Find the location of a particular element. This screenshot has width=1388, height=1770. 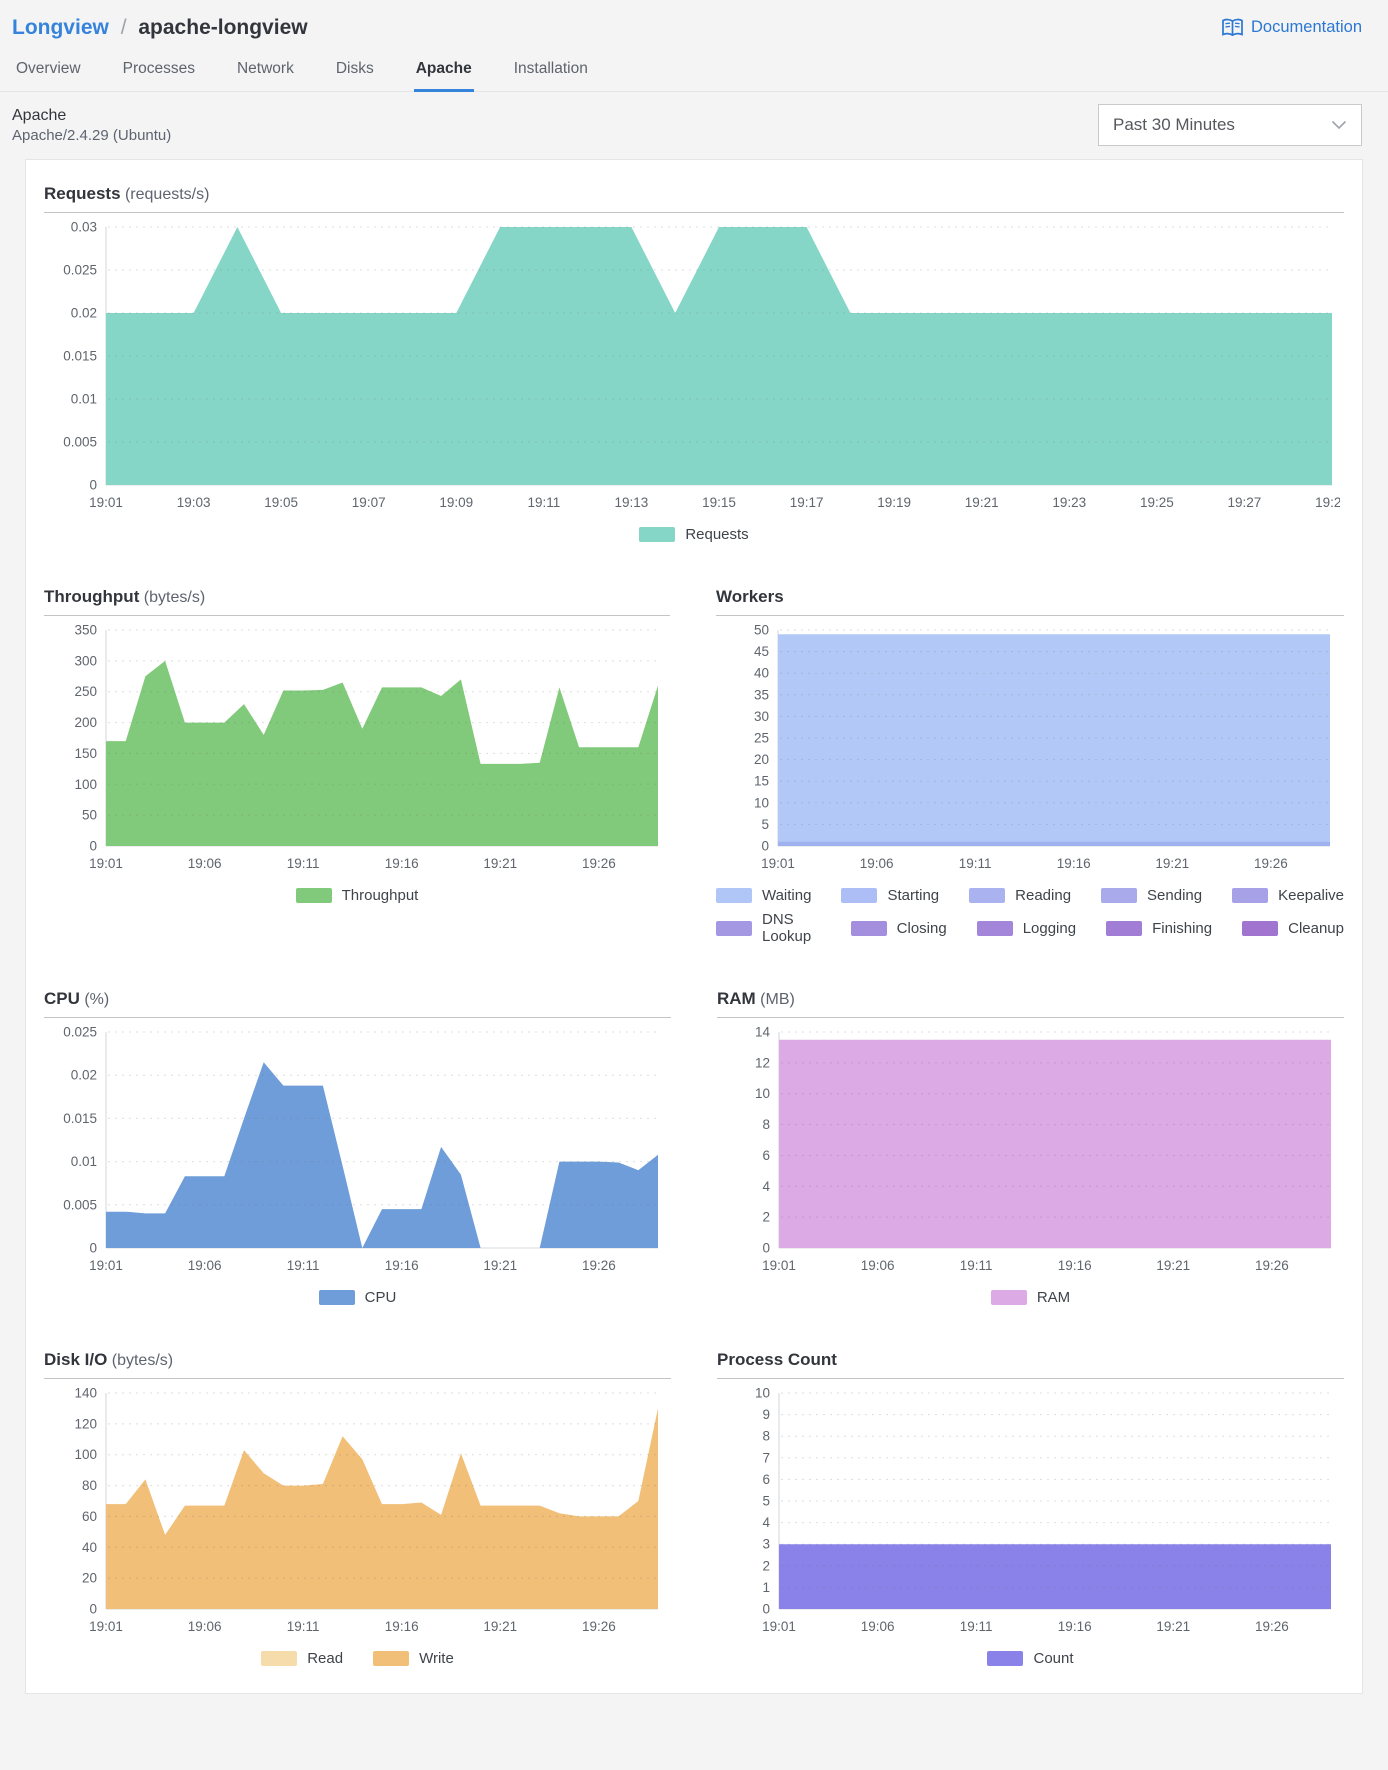

requests-title-unit: (requests/s) is located at coordinates (165, 194).